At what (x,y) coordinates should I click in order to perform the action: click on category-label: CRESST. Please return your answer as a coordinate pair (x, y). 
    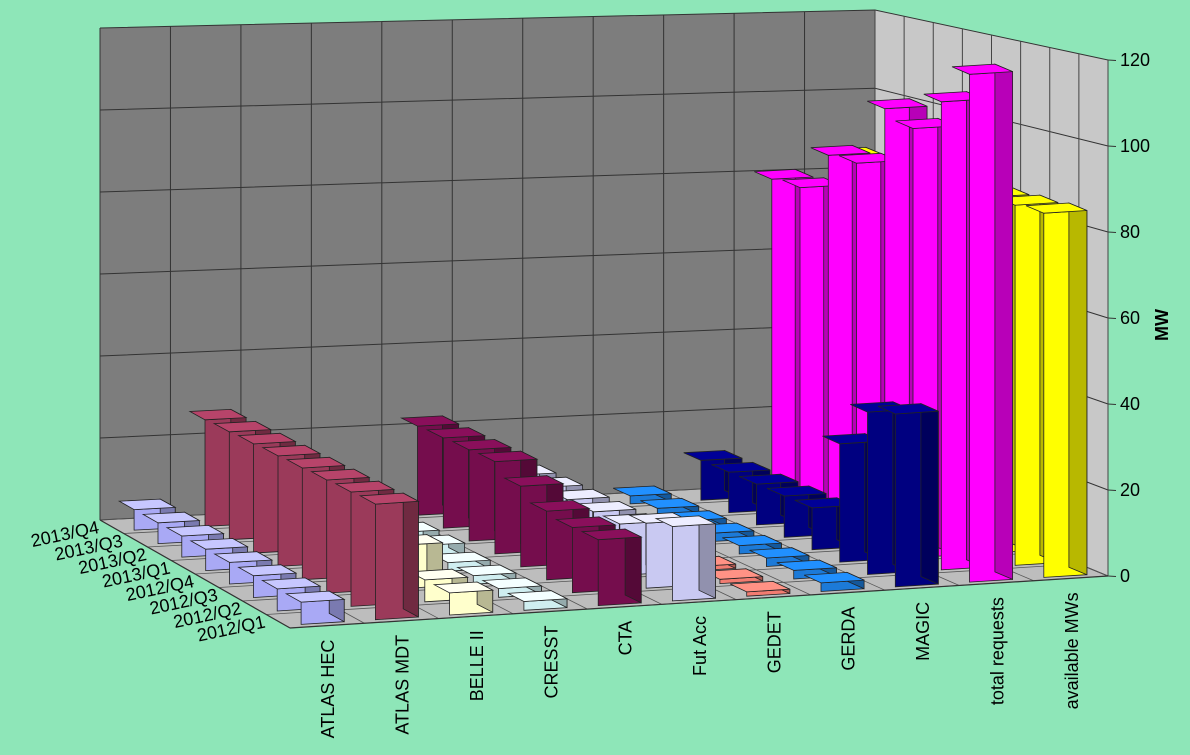
    Looking at the image, I should click on (551, 661).